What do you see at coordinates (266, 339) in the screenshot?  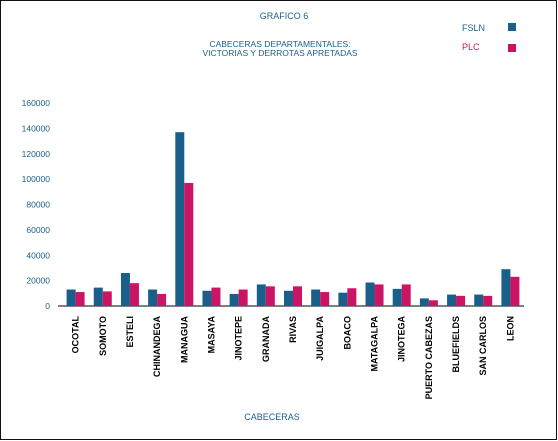 I see `x-tick-label: GRANADA` at bounding box center [266, 339].